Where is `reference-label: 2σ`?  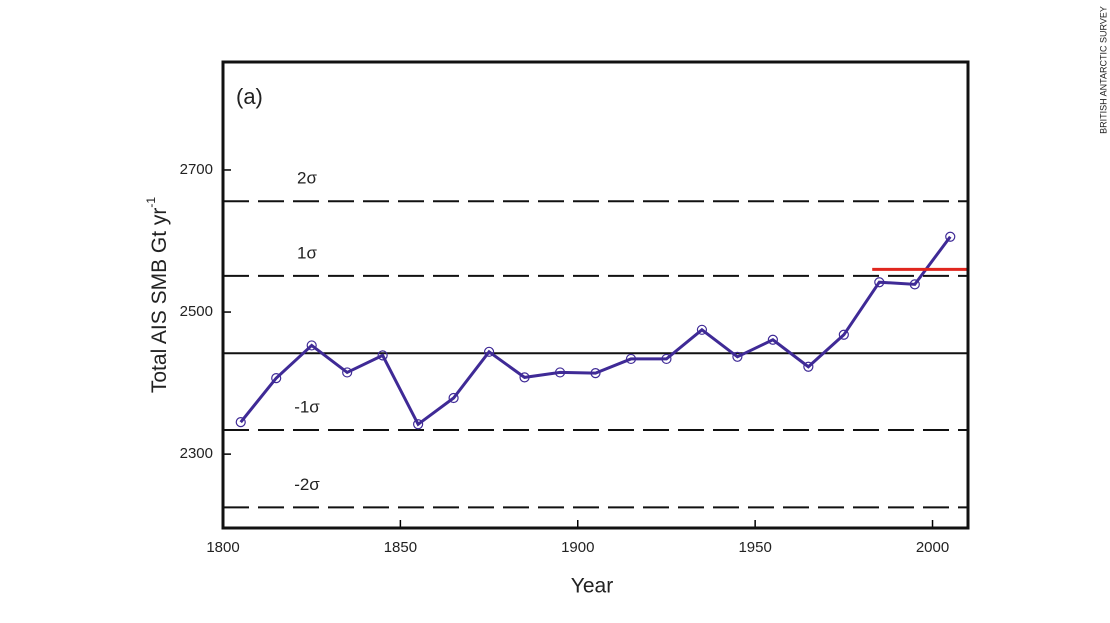
reference-label: 2σ is located at coordinates (307, 178).